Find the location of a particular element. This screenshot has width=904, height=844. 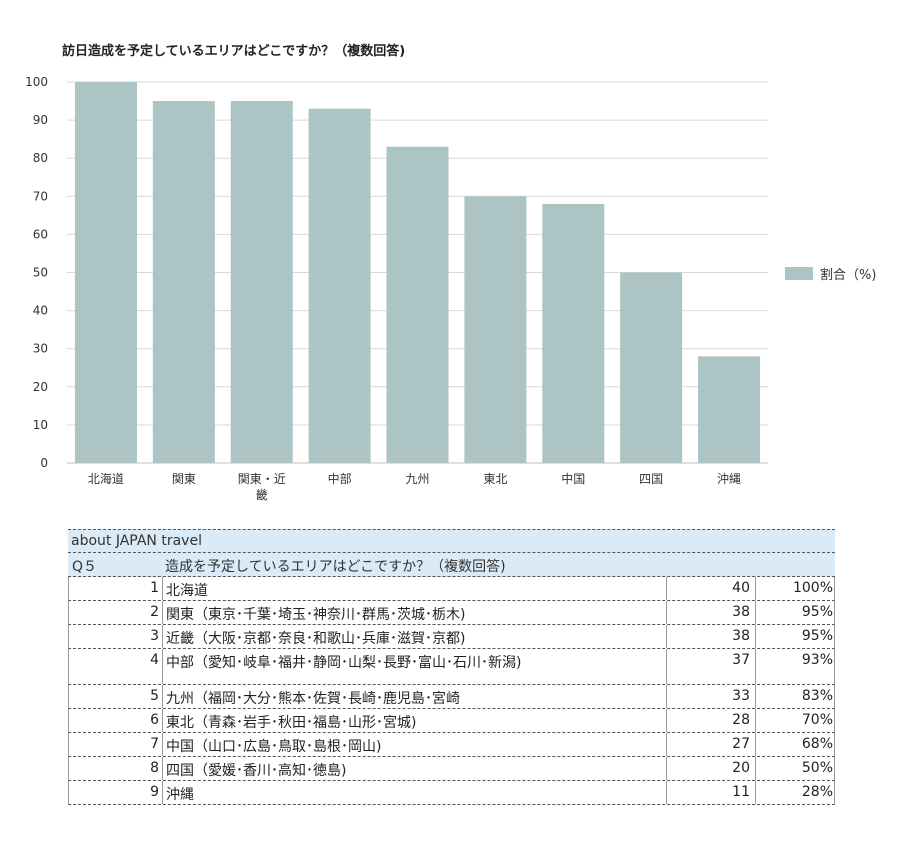

row-count: 37 is located at coordinates (711, 666).